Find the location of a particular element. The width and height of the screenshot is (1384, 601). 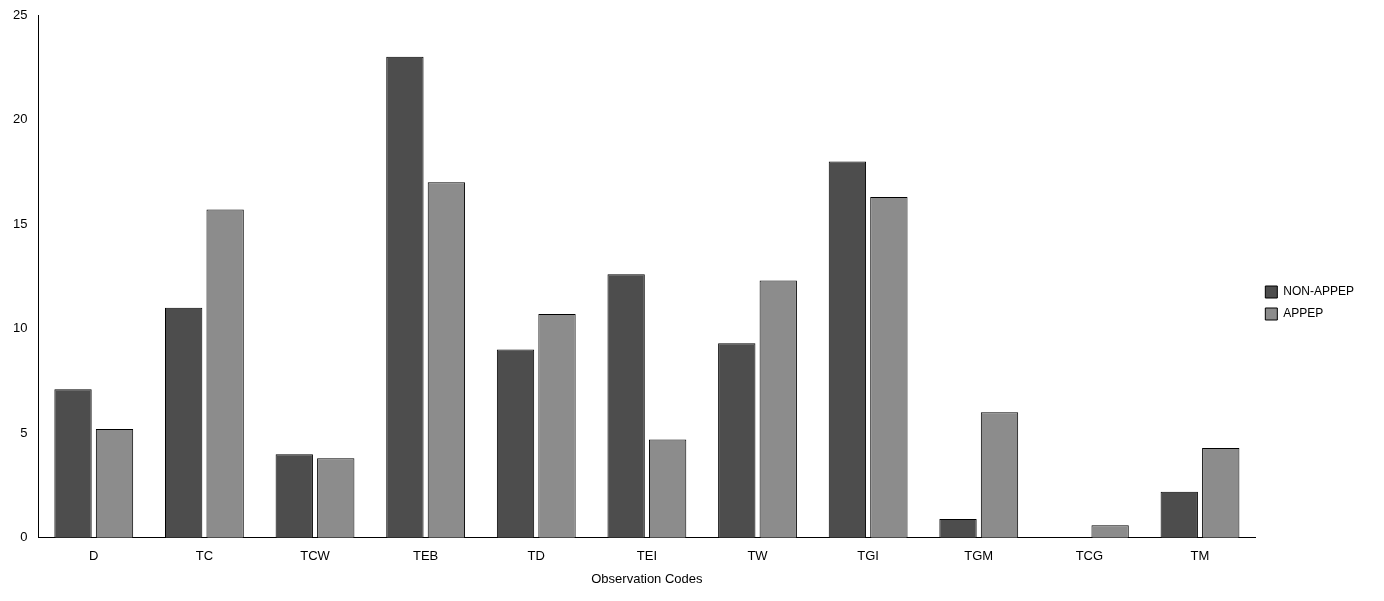

y-tick-label: 15 is located at coordinates (20, 223).